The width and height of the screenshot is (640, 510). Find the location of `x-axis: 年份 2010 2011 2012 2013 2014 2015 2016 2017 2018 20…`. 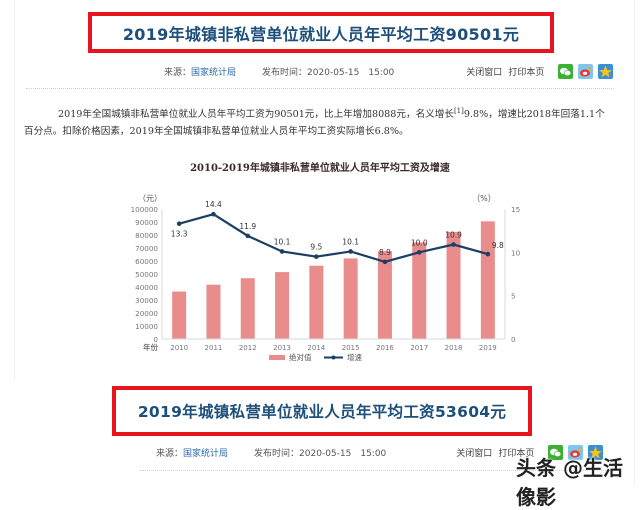

x-axis: 年份 2010 2011 2012 2013 2014 2015 2016 2017 2018 20… is located at coordinates (324, 345).